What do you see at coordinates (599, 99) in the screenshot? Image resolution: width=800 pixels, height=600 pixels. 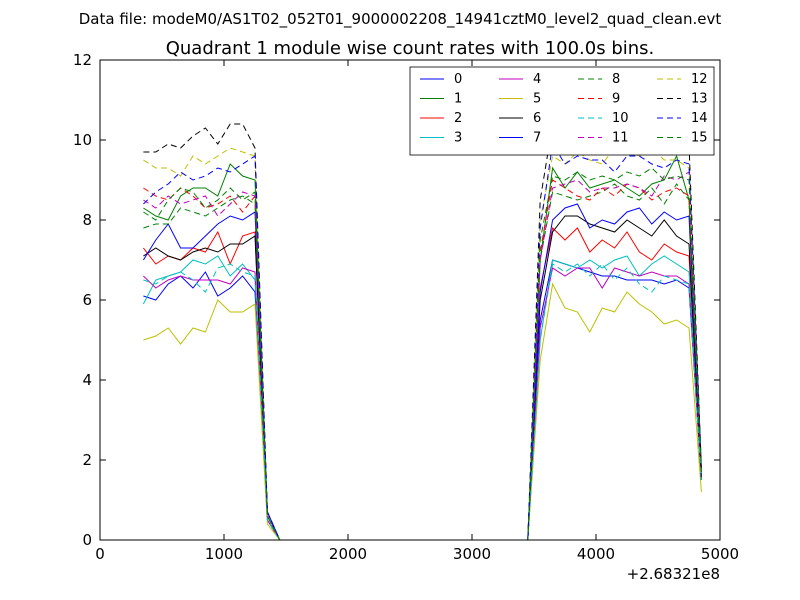 I see `legend-entry-9: 9` at bounding box center [599, 99].